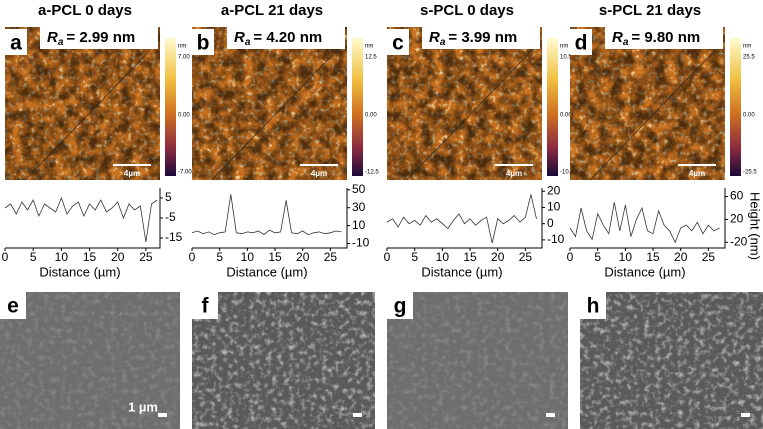 The image size is (763, 429). I want to click on panel-letter: h, so click(593, 306).